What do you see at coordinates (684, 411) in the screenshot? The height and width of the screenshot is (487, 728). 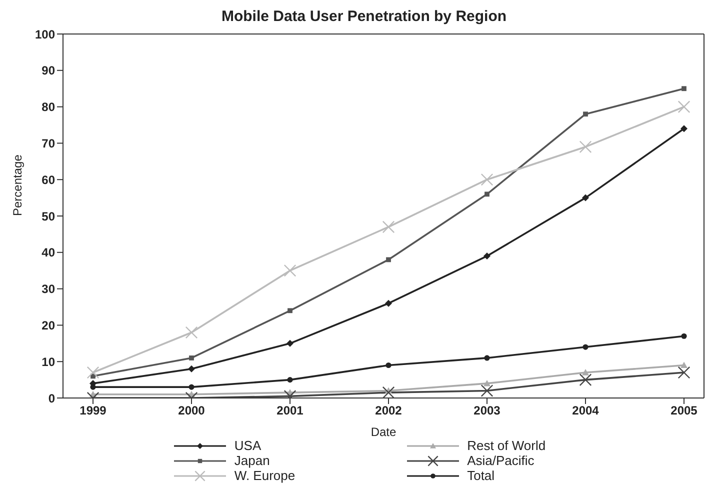 I see `x-tick-label: 2005` at bounding box center [684, 411].